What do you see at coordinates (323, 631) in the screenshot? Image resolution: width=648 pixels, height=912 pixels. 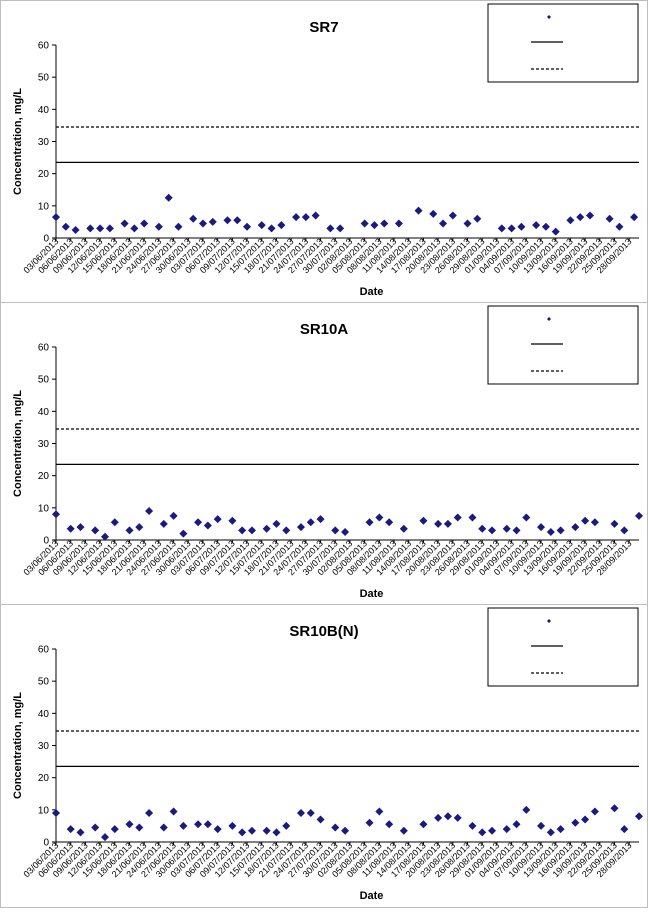 I see `chart-title: SR10B(N)` at bounding box center [323, 631].